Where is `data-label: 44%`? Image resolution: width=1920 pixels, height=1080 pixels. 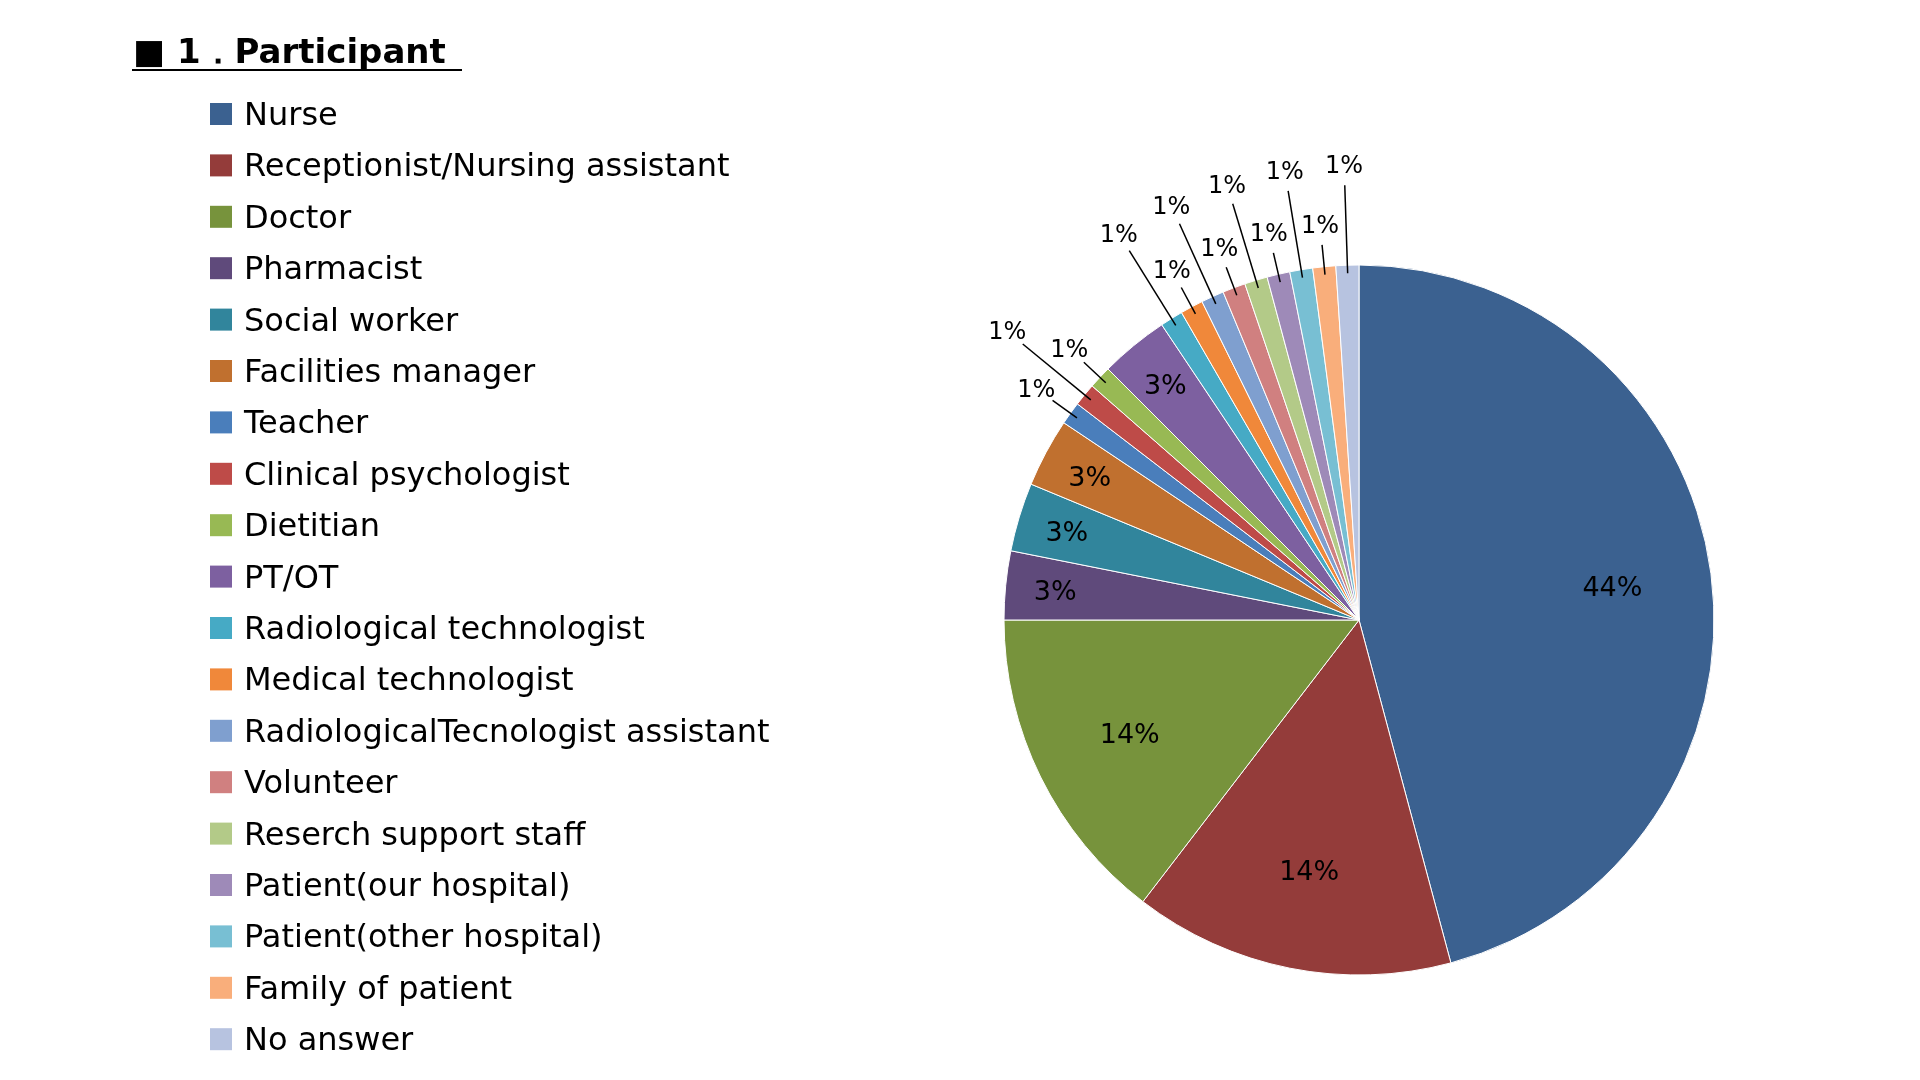 data-label: 44% is located at coordinates (1612, 587).